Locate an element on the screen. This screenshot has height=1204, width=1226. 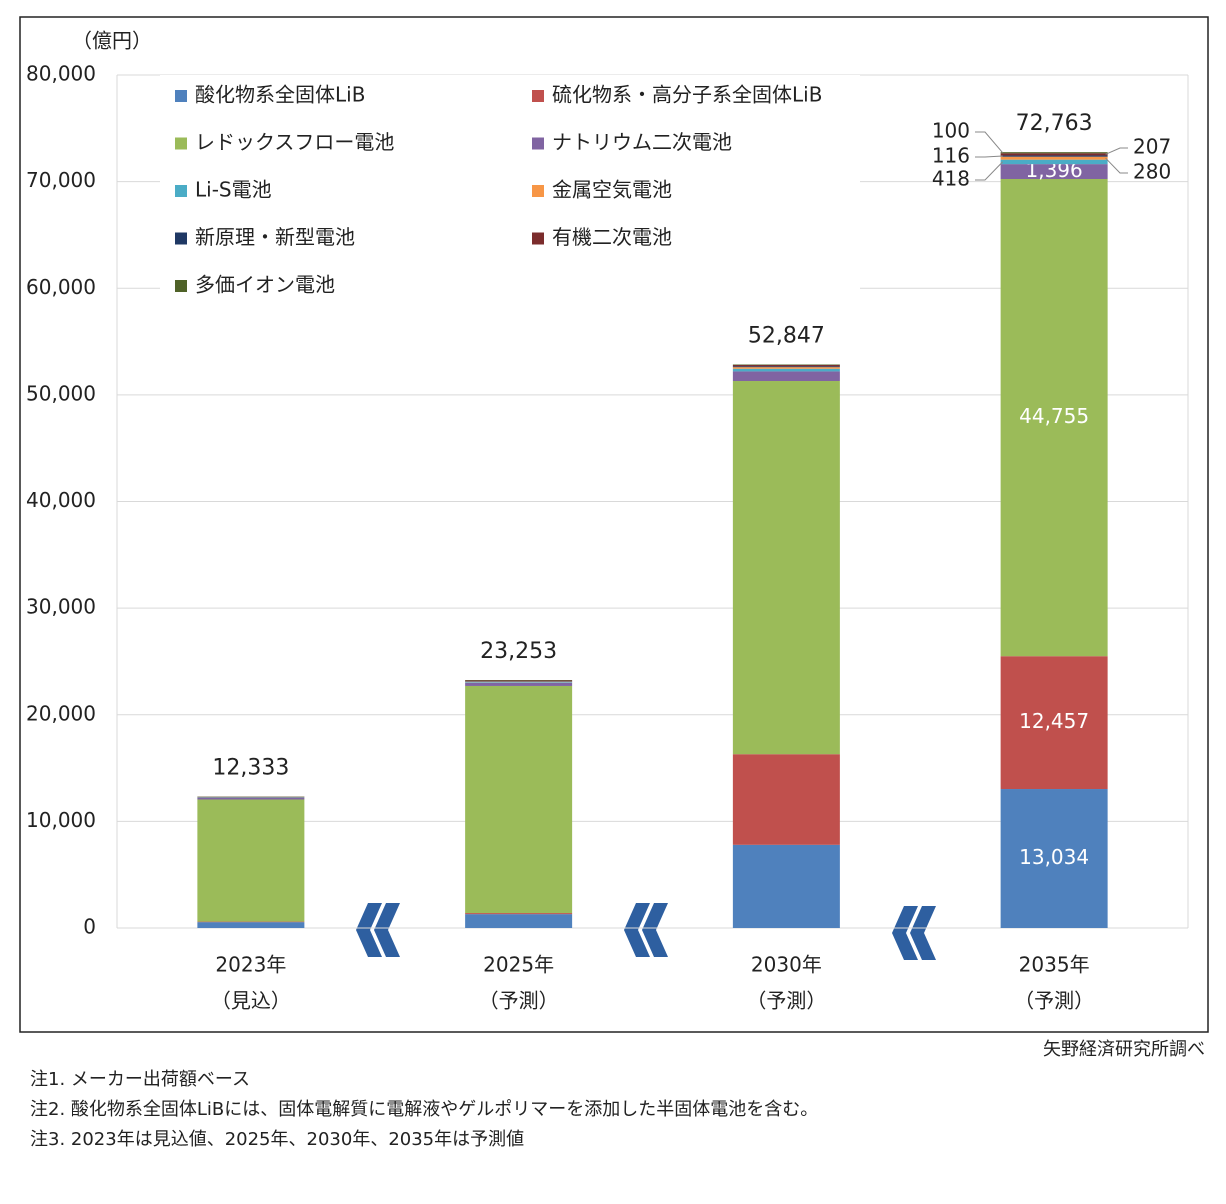
legend-label: 金属空気電池 is located at coordinates (612, 190).